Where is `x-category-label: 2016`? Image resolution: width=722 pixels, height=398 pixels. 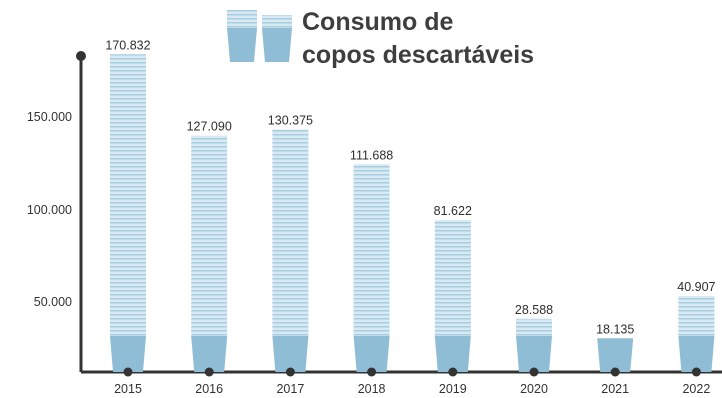 x-category-label: 2016 is located at coordinates (209, 389).